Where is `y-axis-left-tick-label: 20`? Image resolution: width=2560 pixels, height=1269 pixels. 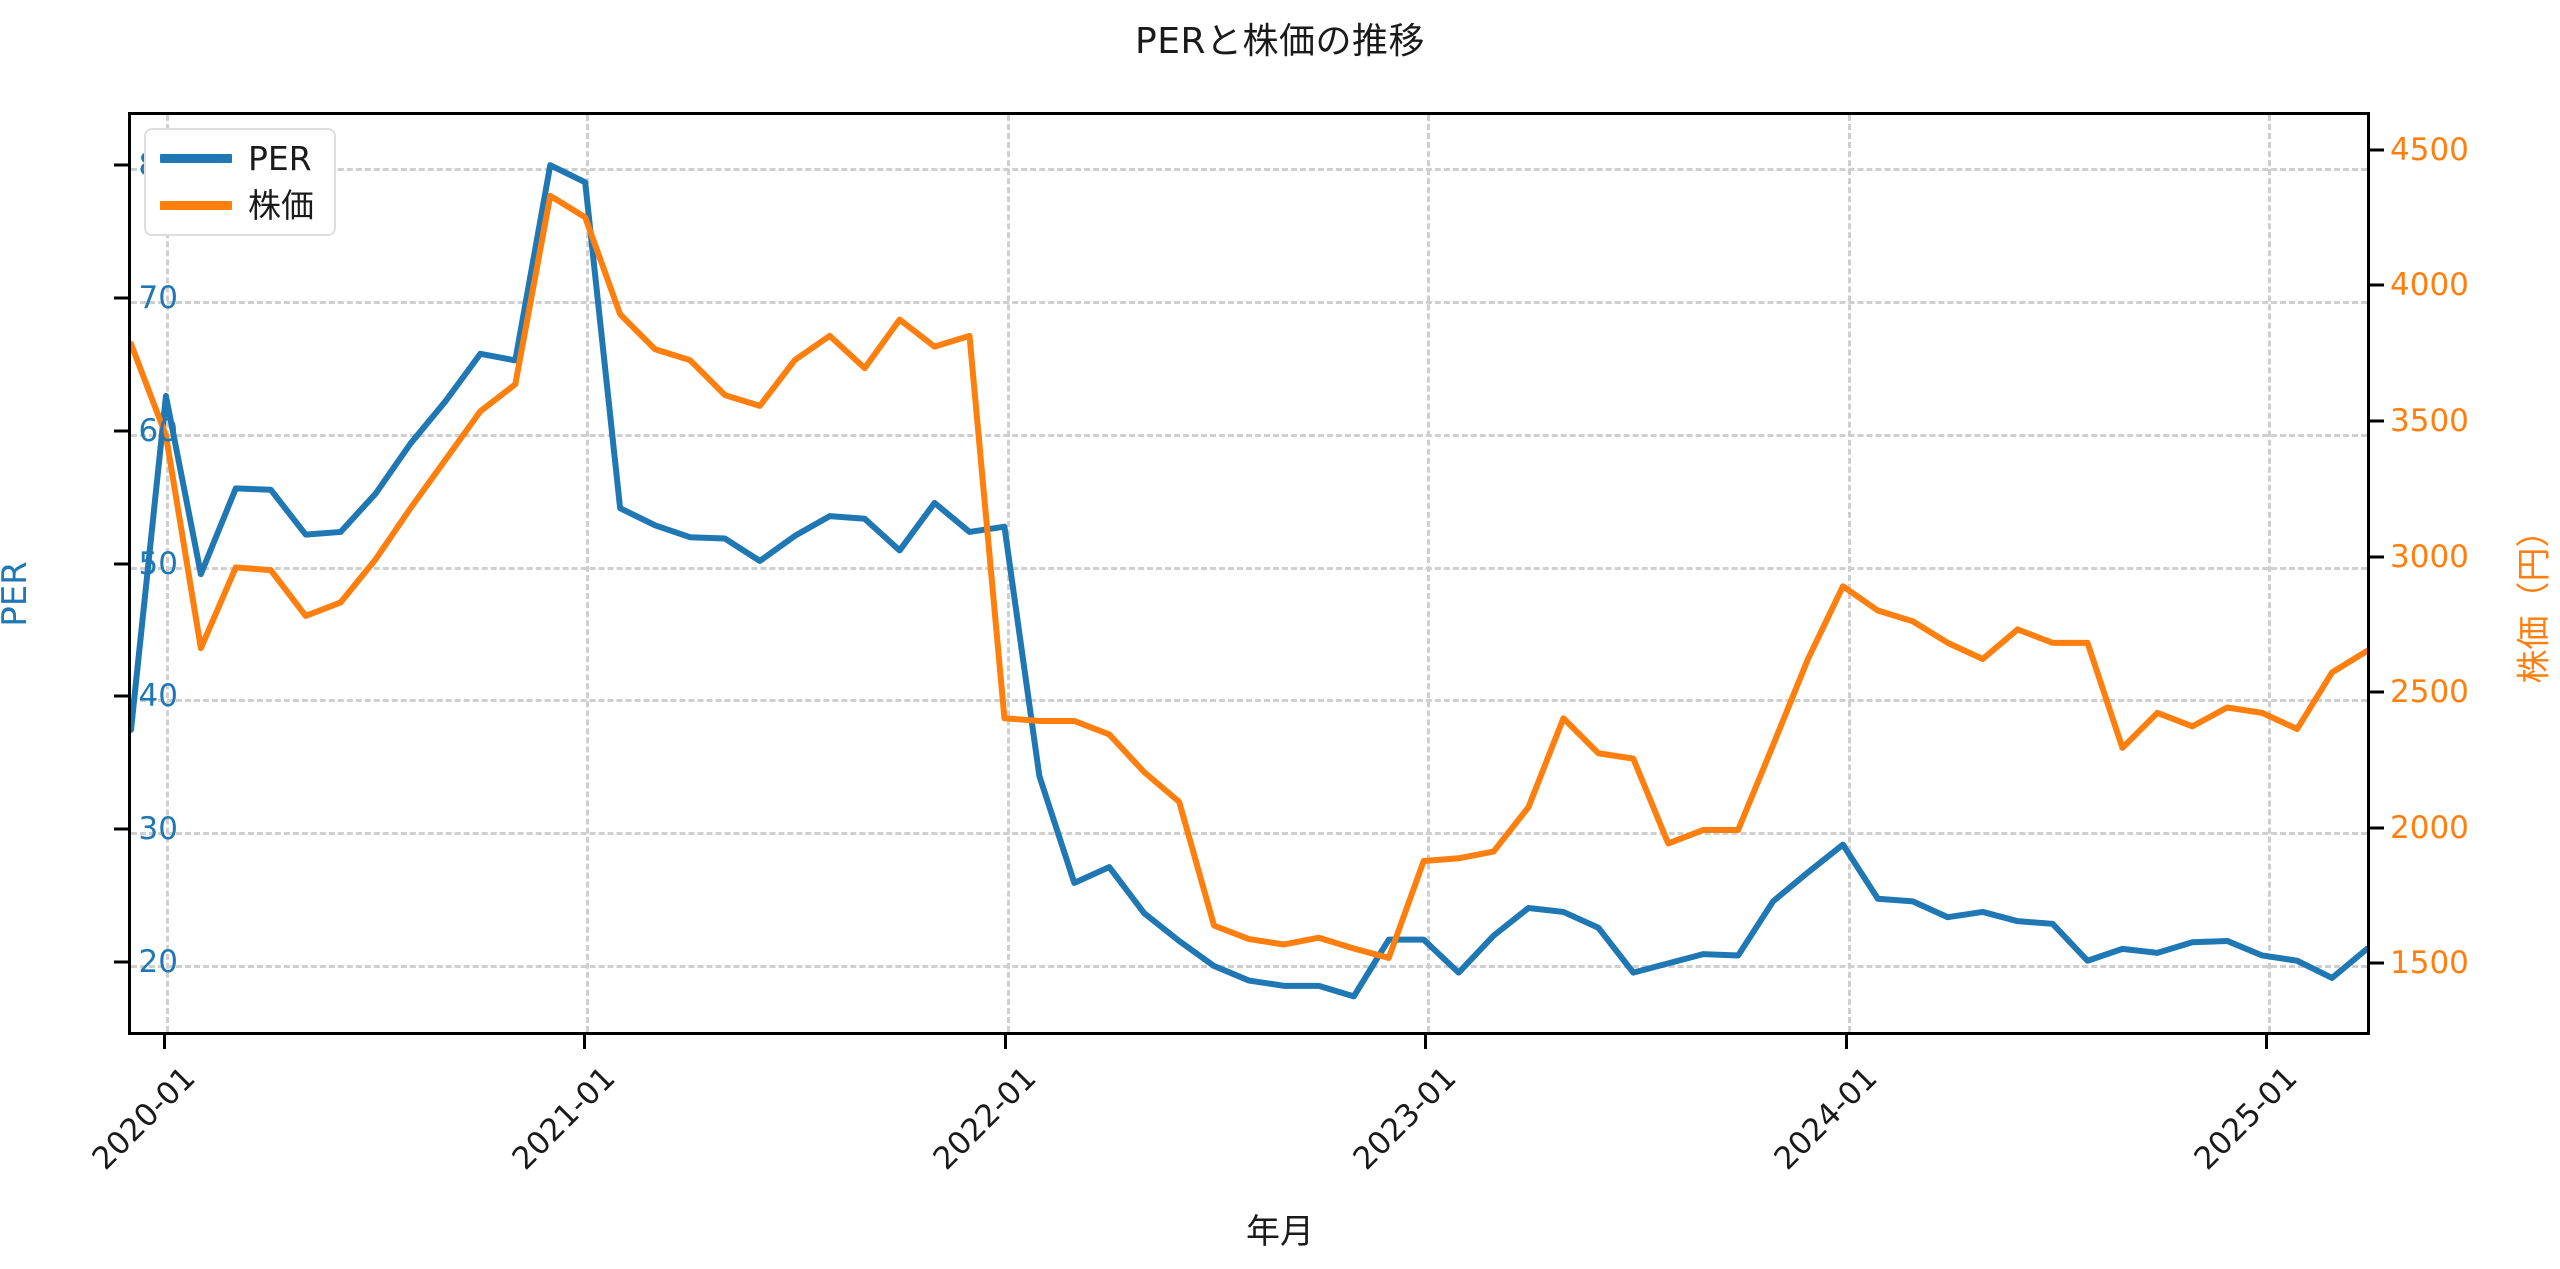 y-axis-left-tick-label: 20 is located at coordinates (158, 961).